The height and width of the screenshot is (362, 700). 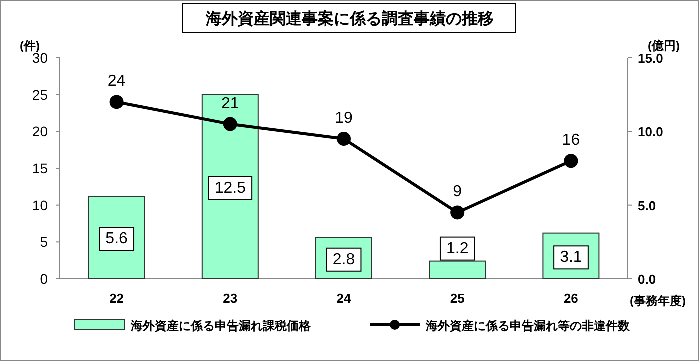 I want to click on y2-tick-label: 5.0, so click(x=647, y=206).